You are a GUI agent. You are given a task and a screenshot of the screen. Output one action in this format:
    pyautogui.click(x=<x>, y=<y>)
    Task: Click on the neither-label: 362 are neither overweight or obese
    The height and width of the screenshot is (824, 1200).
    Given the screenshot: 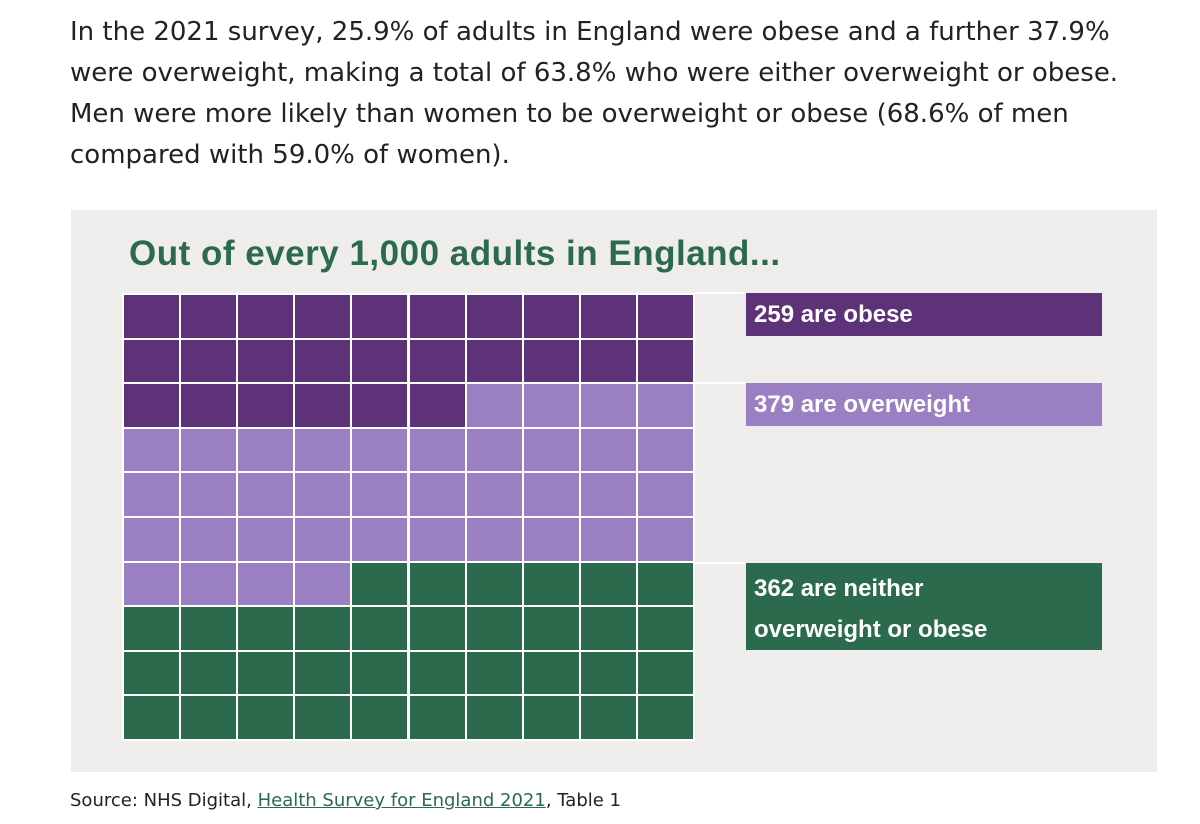 What is the action you would take?
    pyautogui.click(x=924, y=606)
    